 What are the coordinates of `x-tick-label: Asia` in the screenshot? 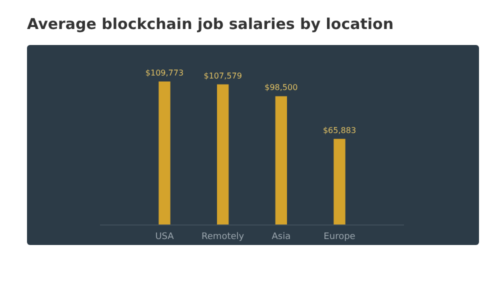 It's located at (281, 237).